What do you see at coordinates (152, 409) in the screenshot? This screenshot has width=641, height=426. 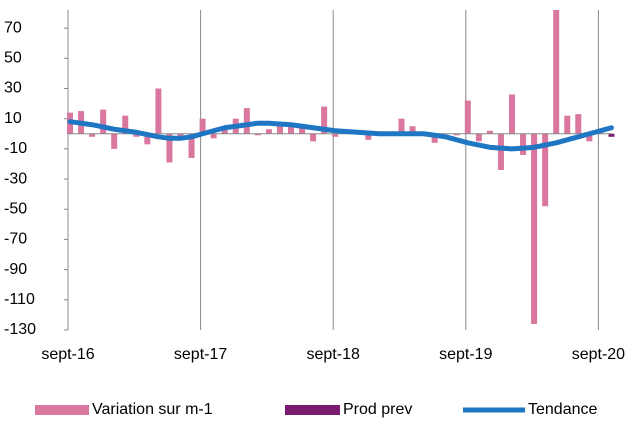 I see `legend-label: Variation sur m-1` at bounding box center [152, 409].